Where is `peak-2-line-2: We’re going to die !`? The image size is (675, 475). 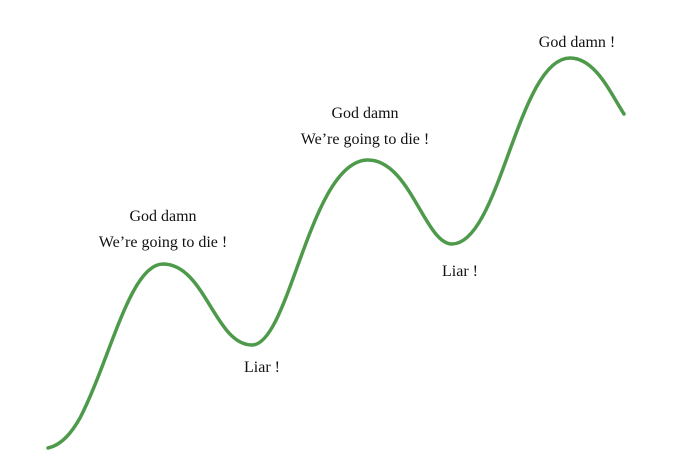 peak-2-line-2: We’re going to die ! is located at coordinates (365, 139).